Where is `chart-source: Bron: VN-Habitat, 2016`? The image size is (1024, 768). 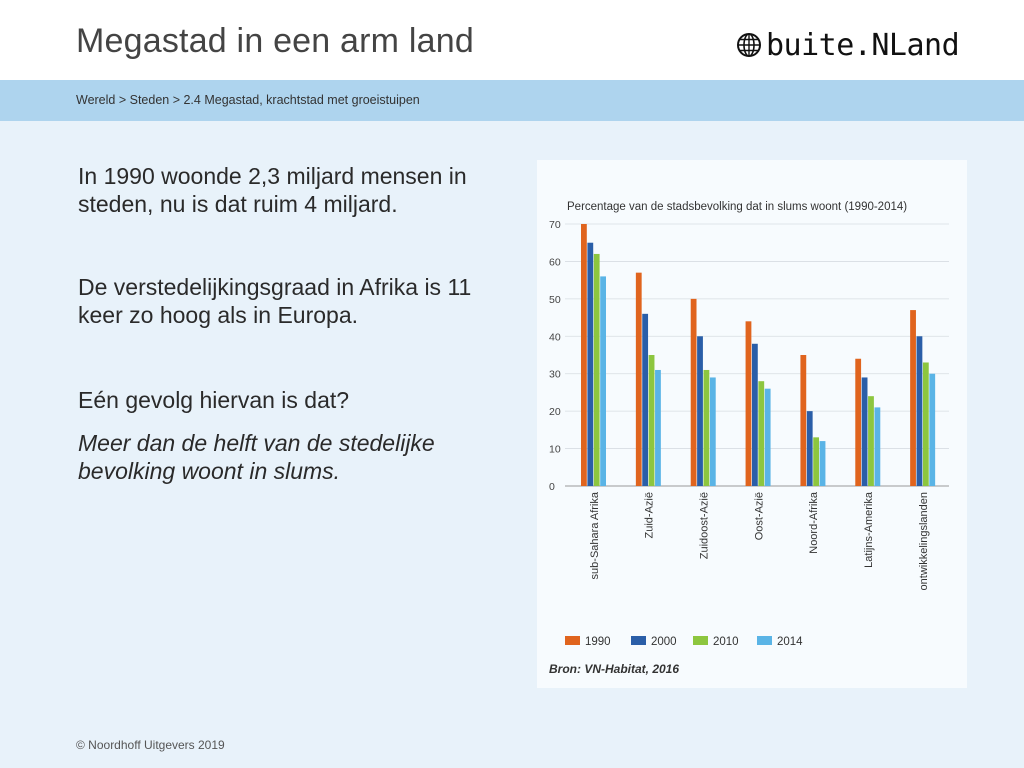 chart-source: Bron: VN-Habitat, 2016 is located at coordinates (614, 669).